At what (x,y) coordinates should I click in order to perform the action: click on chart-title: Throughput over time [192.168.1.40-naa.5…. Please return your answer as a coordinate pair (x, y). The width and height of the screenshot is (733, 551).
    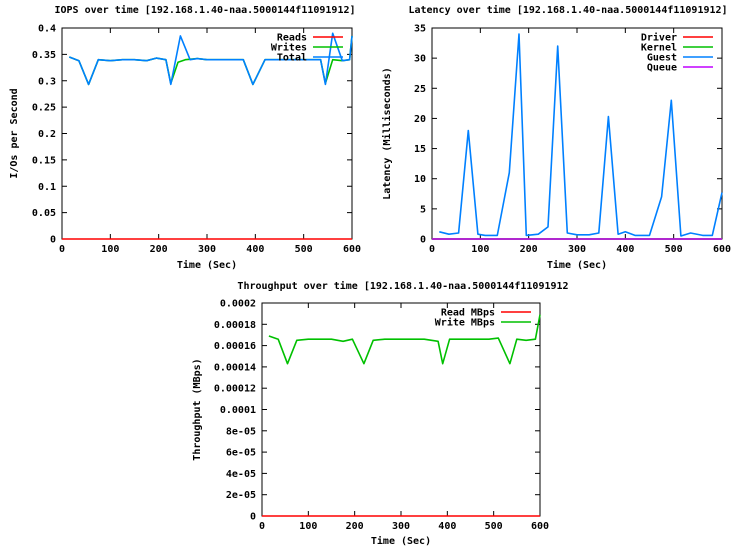
    Looking at the image, I should click on (402, 286).